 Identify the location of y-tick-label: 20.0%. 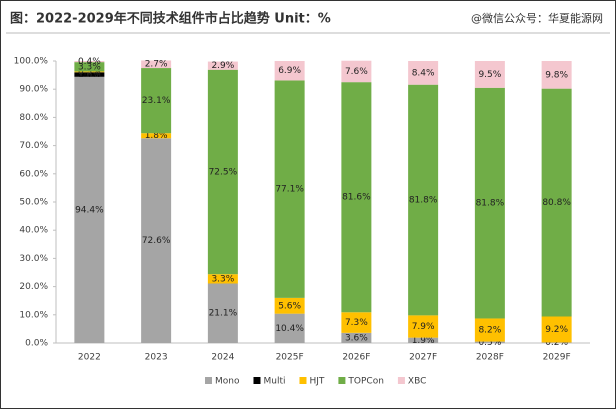
(33, 287).